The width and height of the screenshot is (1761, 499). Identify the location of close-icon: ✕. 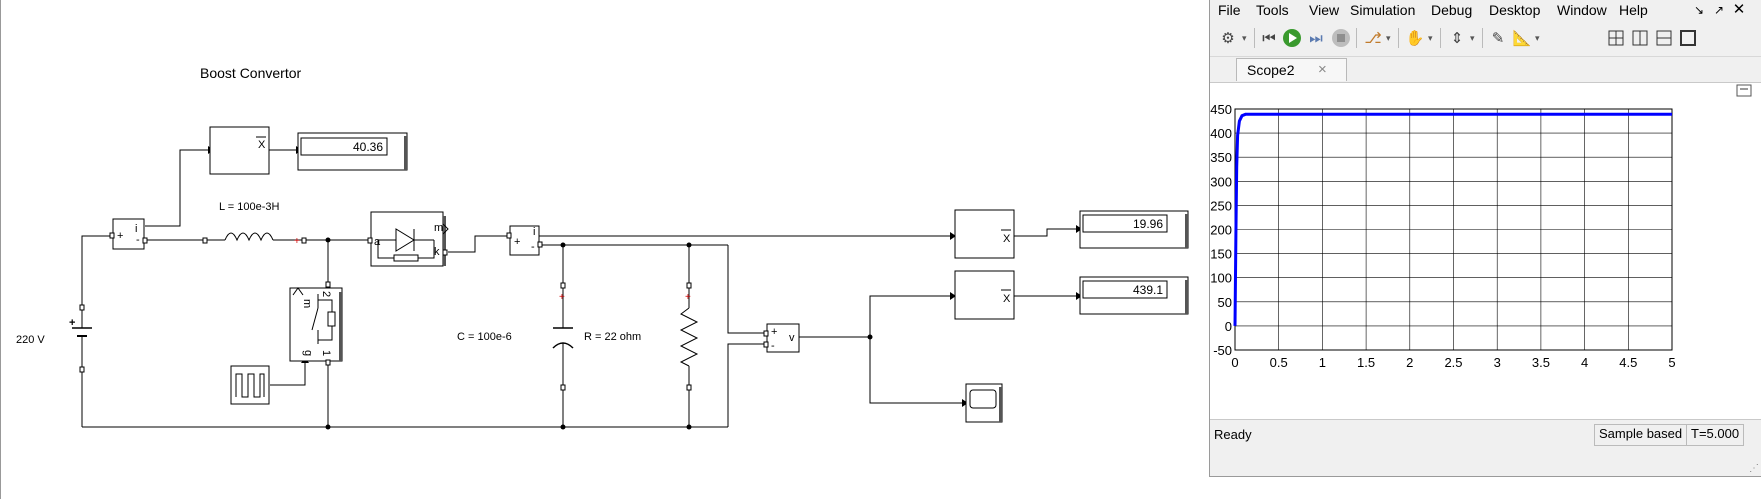
(1739, 9).